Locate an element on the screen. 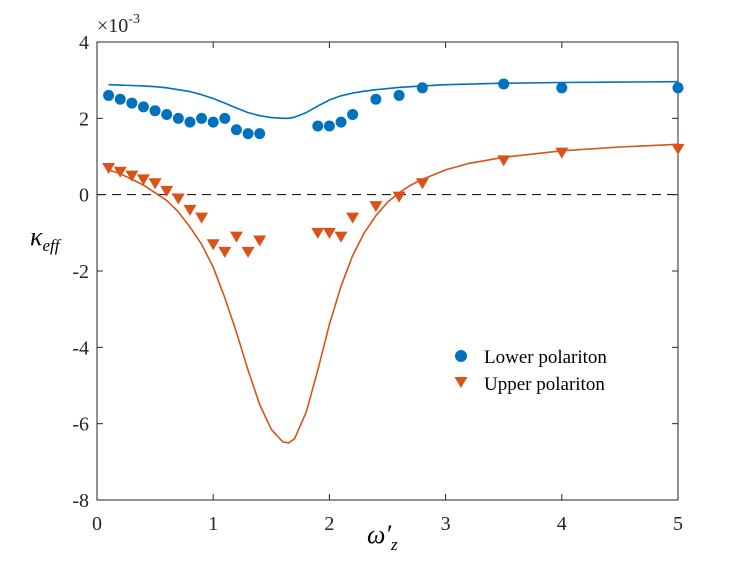 Image resolution: width=747 pixels, height=561 pixels. y-axis-label: κeff is located at coordinates (46, 238).